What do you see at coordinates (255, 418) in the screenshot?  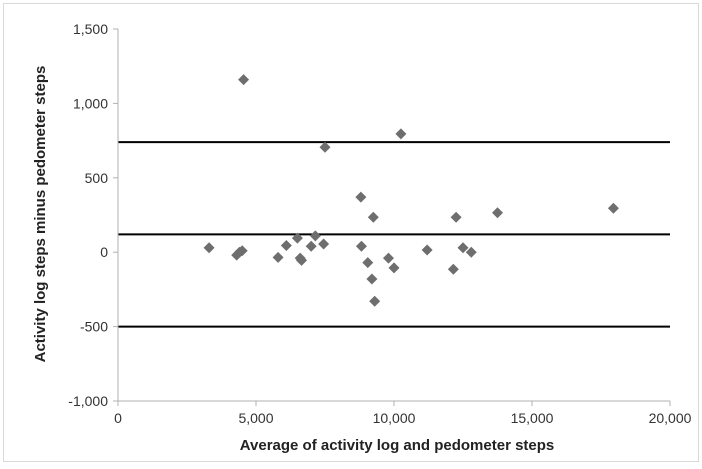 I see `x-tick-label: 5,000` at bounding box center [255, 418].